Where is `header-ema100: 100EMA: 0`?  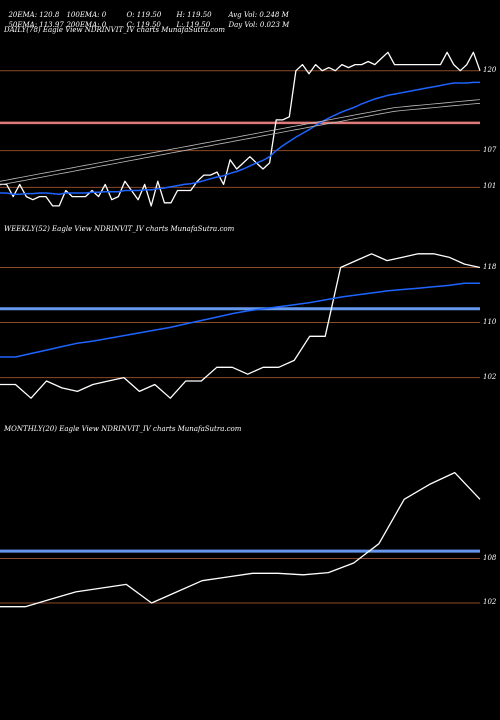
header-ema100: 100EMA: 0 is located at coordinates (86, 15).